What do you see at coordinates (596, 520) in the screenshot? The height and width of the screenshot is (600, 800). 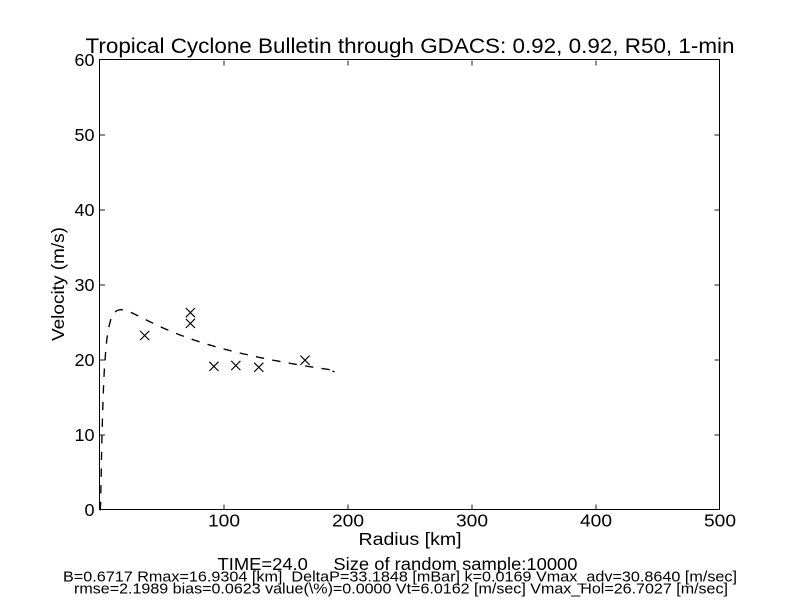 I see `svg-text: 400` at bounding box center [596, 520].